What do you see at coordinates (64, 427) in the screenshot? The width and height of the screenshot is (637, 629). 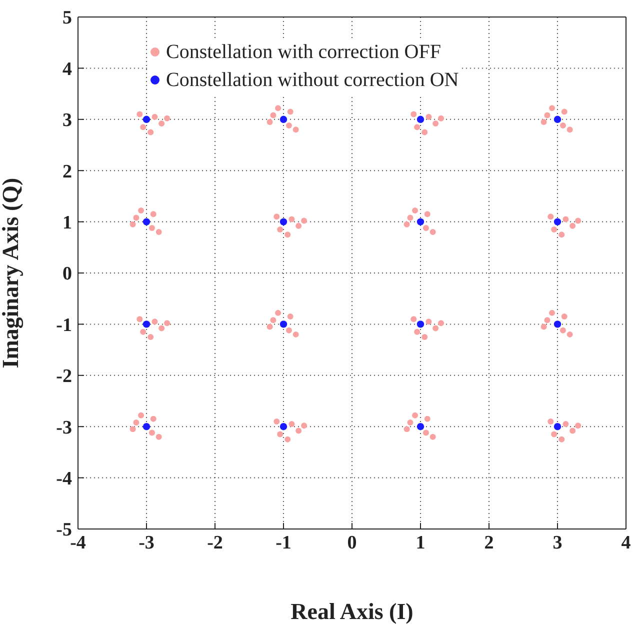 I see `y-tick-label: -3` at bounding box center [64, 427].